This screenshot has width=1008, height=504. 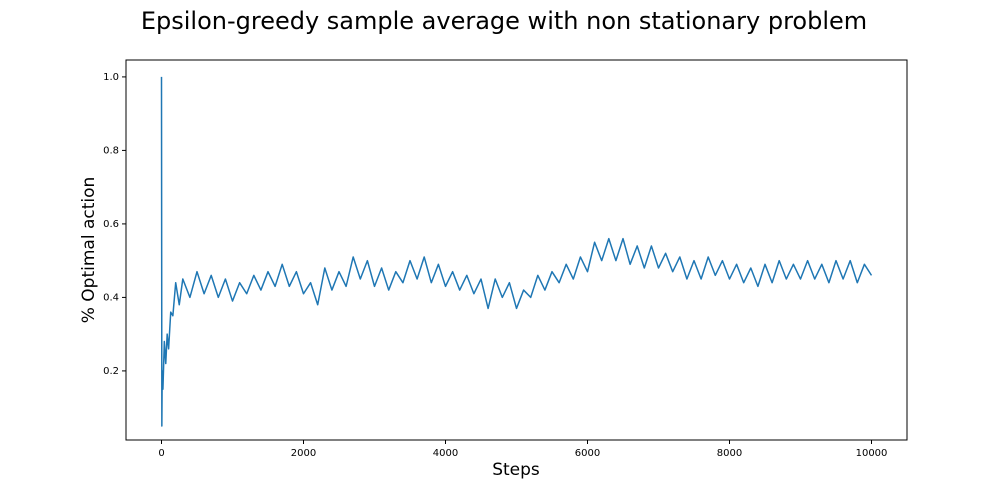 What do you see at coordinates (111, 297) in the screenshot?
I see `y-tick-label: 0.4` at bounding box center [111, 297].